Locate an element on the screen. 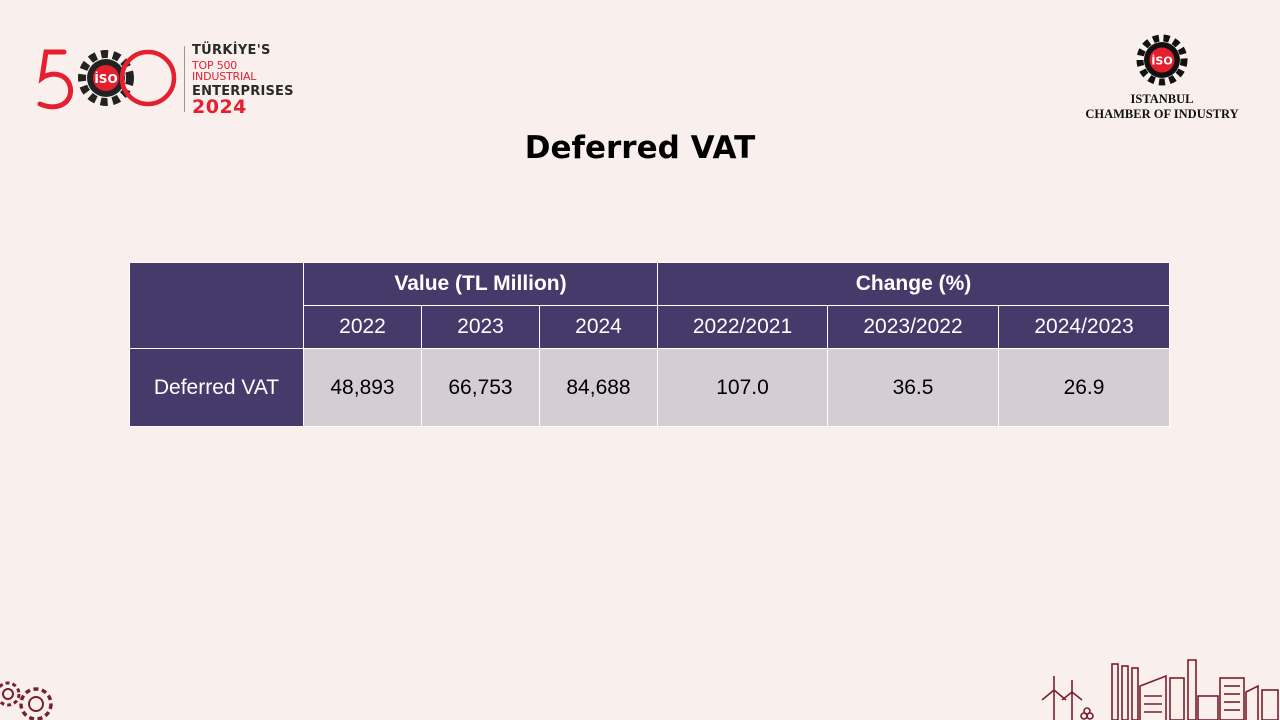 This screenshot has width=1280, height=720. table-cell: 36.5 is located at coordinates (913, 387).